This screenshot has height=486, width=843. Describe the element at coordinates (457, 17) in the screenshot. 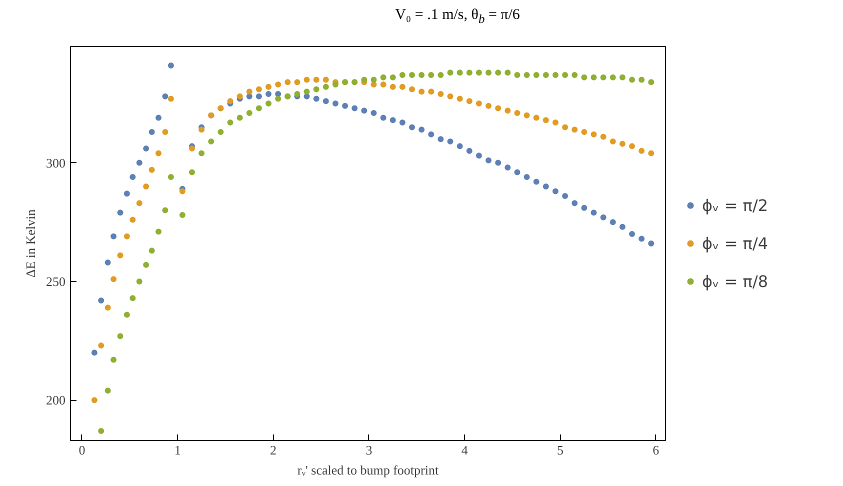

I see `chart-title: V₀ = .1 m/s, θ$_{b}$ = π/6` at that location.